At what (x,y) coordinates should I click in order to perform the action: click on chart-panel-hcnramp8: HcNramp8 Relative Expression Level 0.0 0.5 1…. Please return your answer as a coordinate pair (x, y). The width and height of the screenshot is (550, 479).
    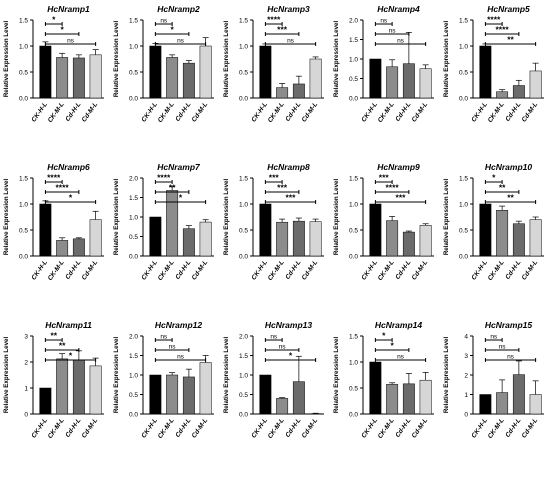
    Looking at the image, I should click on (275, 237).